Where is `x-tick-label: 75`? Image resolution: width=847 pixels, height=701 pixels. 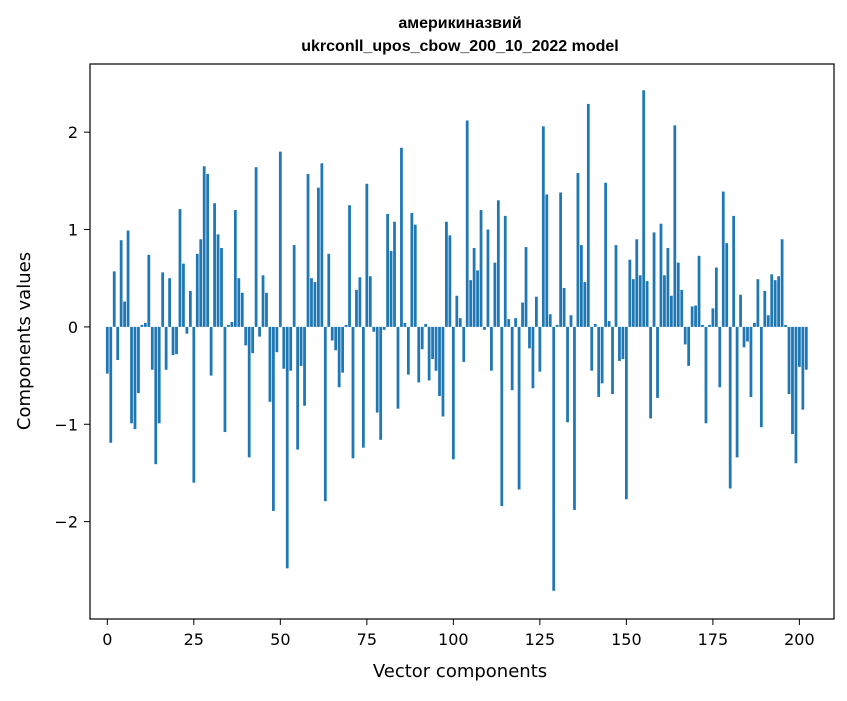 x-tick-label: 75 is located at coordinates (367, 639).